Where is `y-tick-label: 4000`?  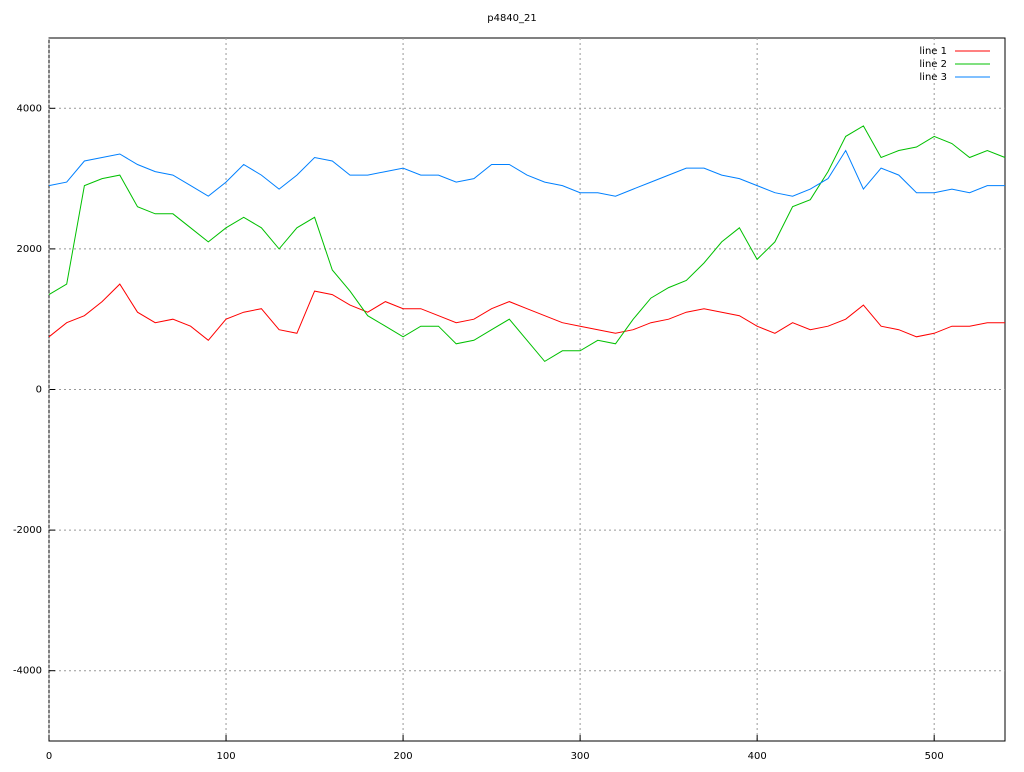
y-tick-label: 4000 is located at coordinates (29, 108).